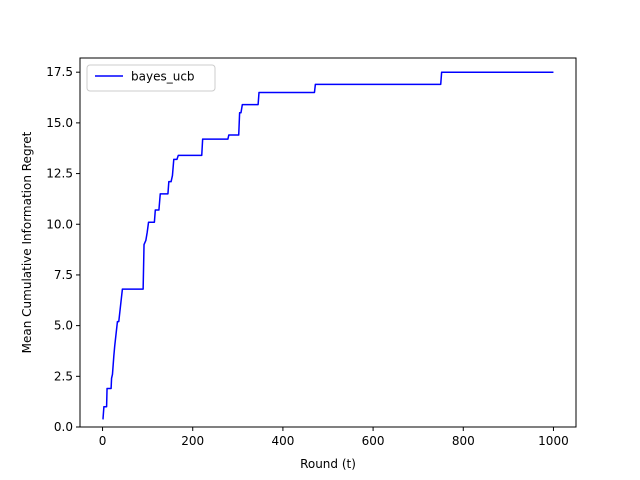  I want to click on x-axis: 0 200 400 600 800 1000, so click(334, 437).